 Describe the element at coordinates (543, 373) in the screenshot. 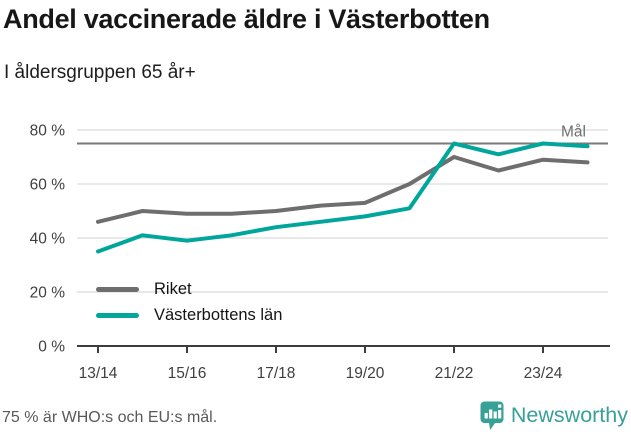

I see `x-axis-label: 23/24` at that location.